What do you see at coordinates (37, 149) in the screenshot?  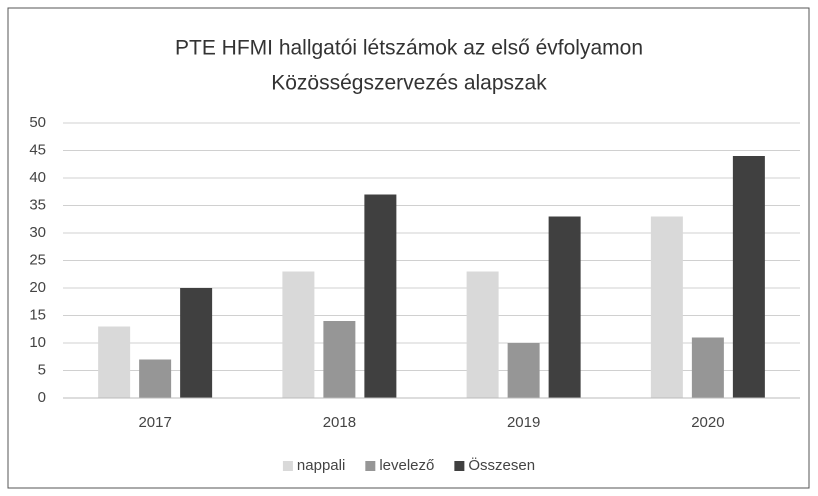 I see `y-tick-label: 45` at bounding box center [37, 149].